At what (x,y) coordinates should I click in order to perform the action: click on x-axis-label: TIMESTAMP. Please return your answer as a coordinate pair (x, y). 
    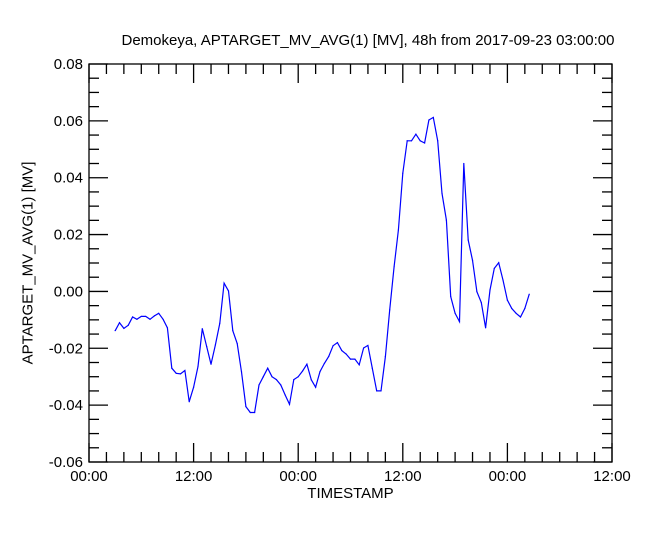
    Looking at the image, I should click on (350, 493).